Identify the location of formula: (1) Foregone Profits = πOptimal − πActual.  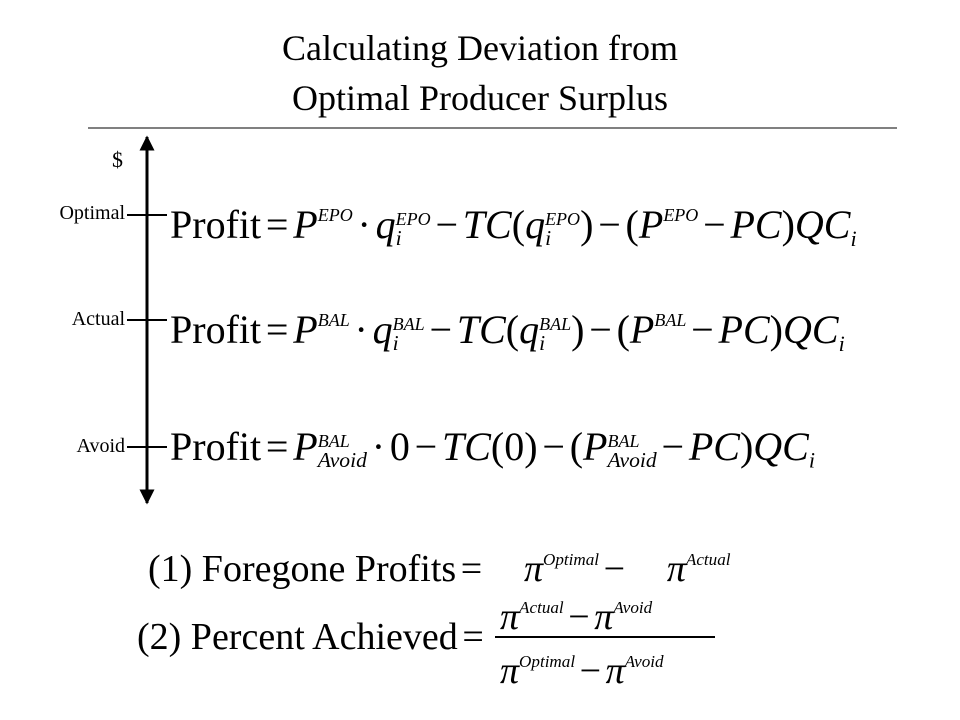
(439, 564).